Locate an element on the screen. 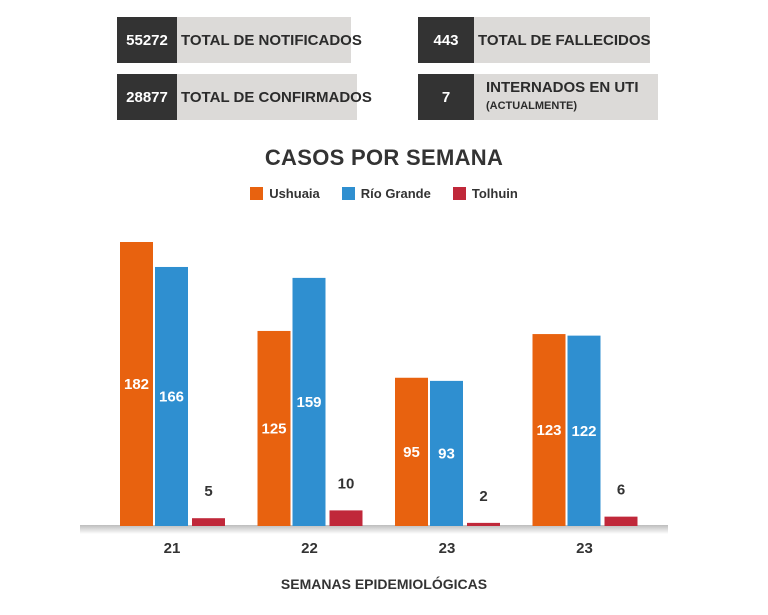 The width and height of the screenshot is (768, 615). bar-value-label: 159 is located at coordinates (308, 402).